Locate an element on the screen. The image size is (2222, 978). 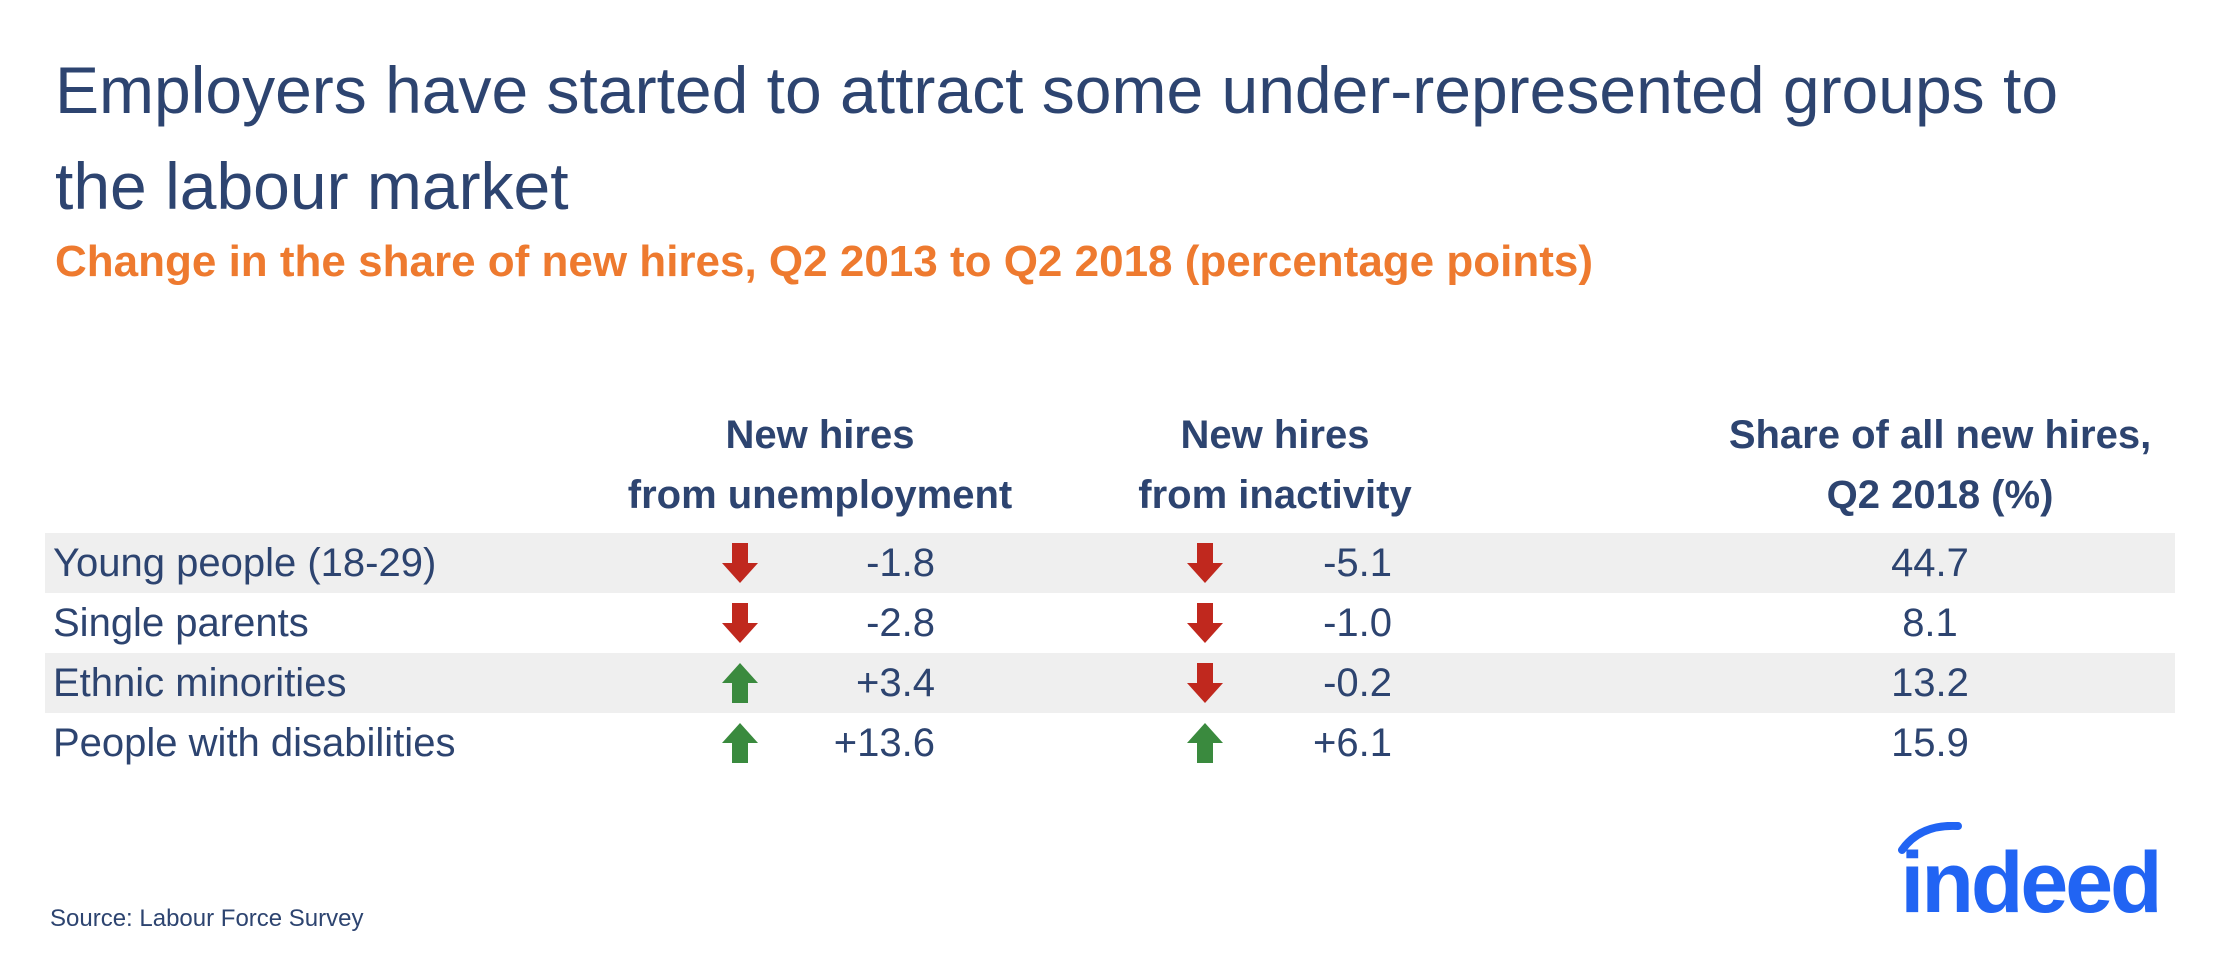
inactivity-change-value: +6.1 is located at coordinates (1352, 743).